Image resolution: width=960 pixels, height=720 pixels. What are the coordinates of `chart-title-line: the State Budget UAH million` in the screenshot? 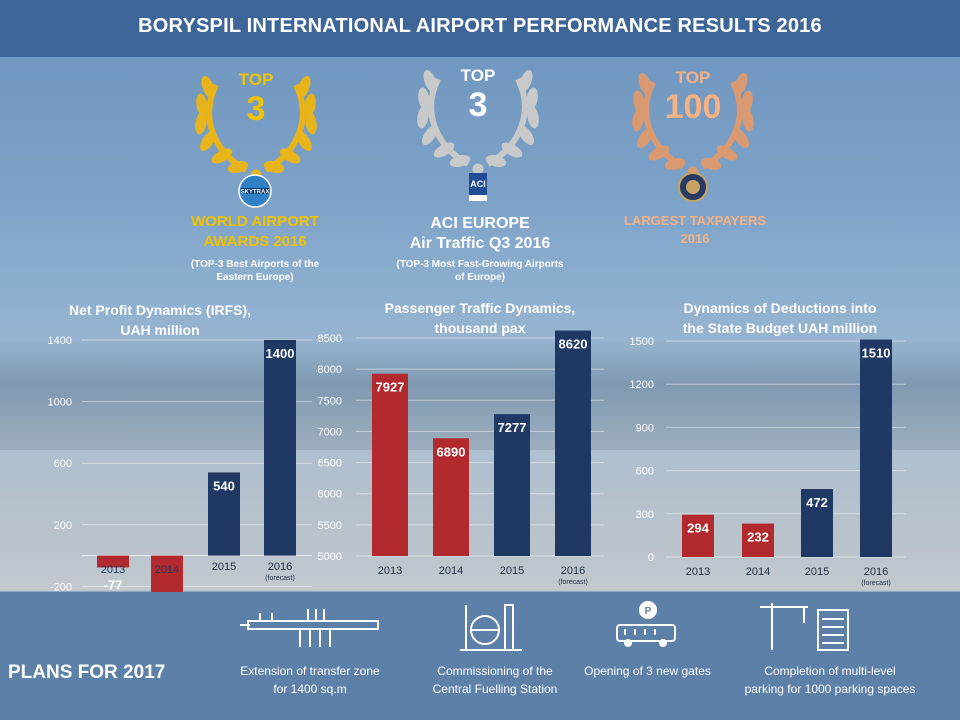 It's located at (780, 328).